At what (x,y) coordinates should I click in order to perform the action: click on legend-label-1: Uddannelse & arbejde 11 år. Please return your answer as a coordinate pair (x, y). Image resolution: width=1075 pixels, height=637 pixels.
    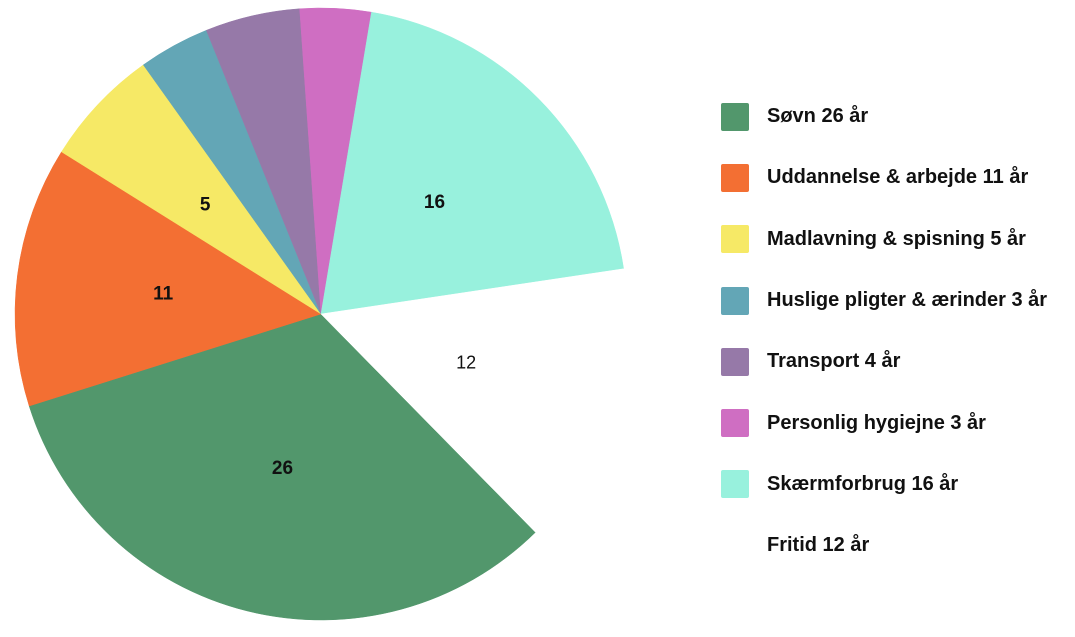
    Looking at the image, I should click on (898, 177).